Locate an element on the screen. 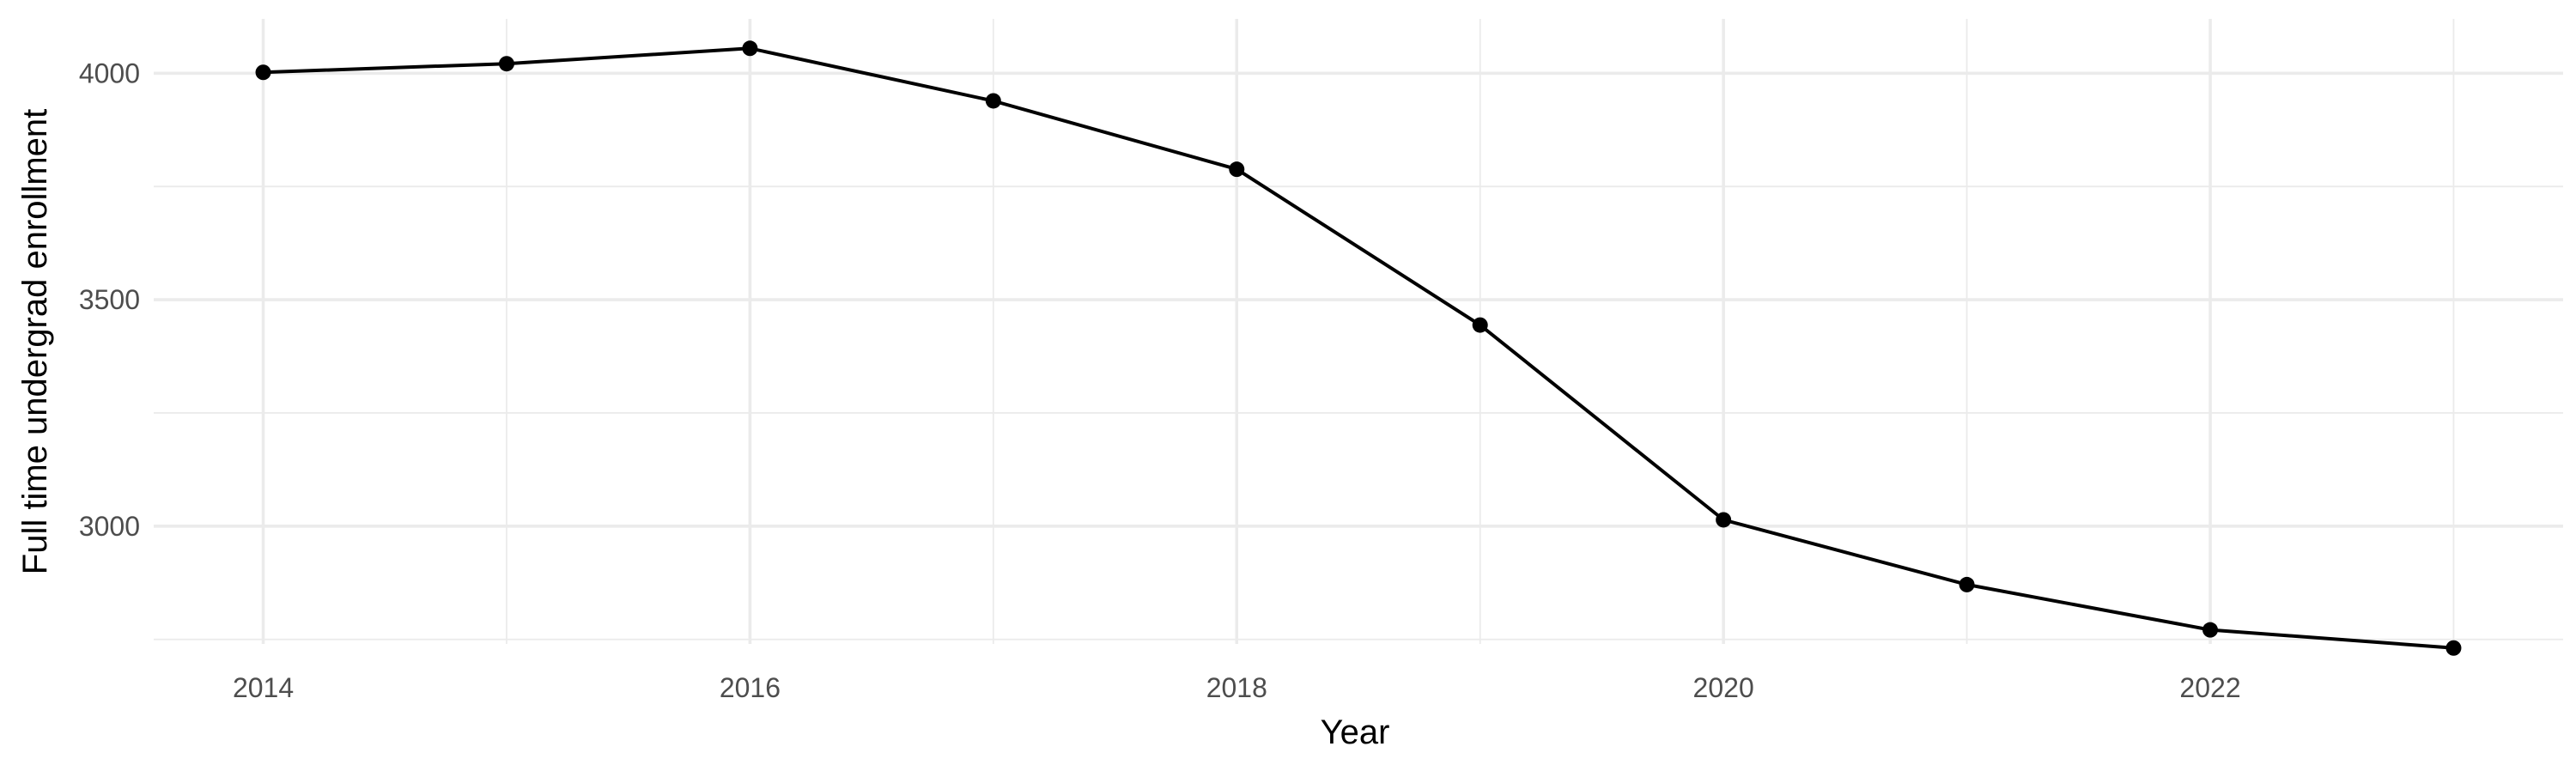 Image resolution: width=2576 pixels, height=777 pixels. y-axis-tick-labels: 3000 3500 4000 is located at coordinates (109, 300).